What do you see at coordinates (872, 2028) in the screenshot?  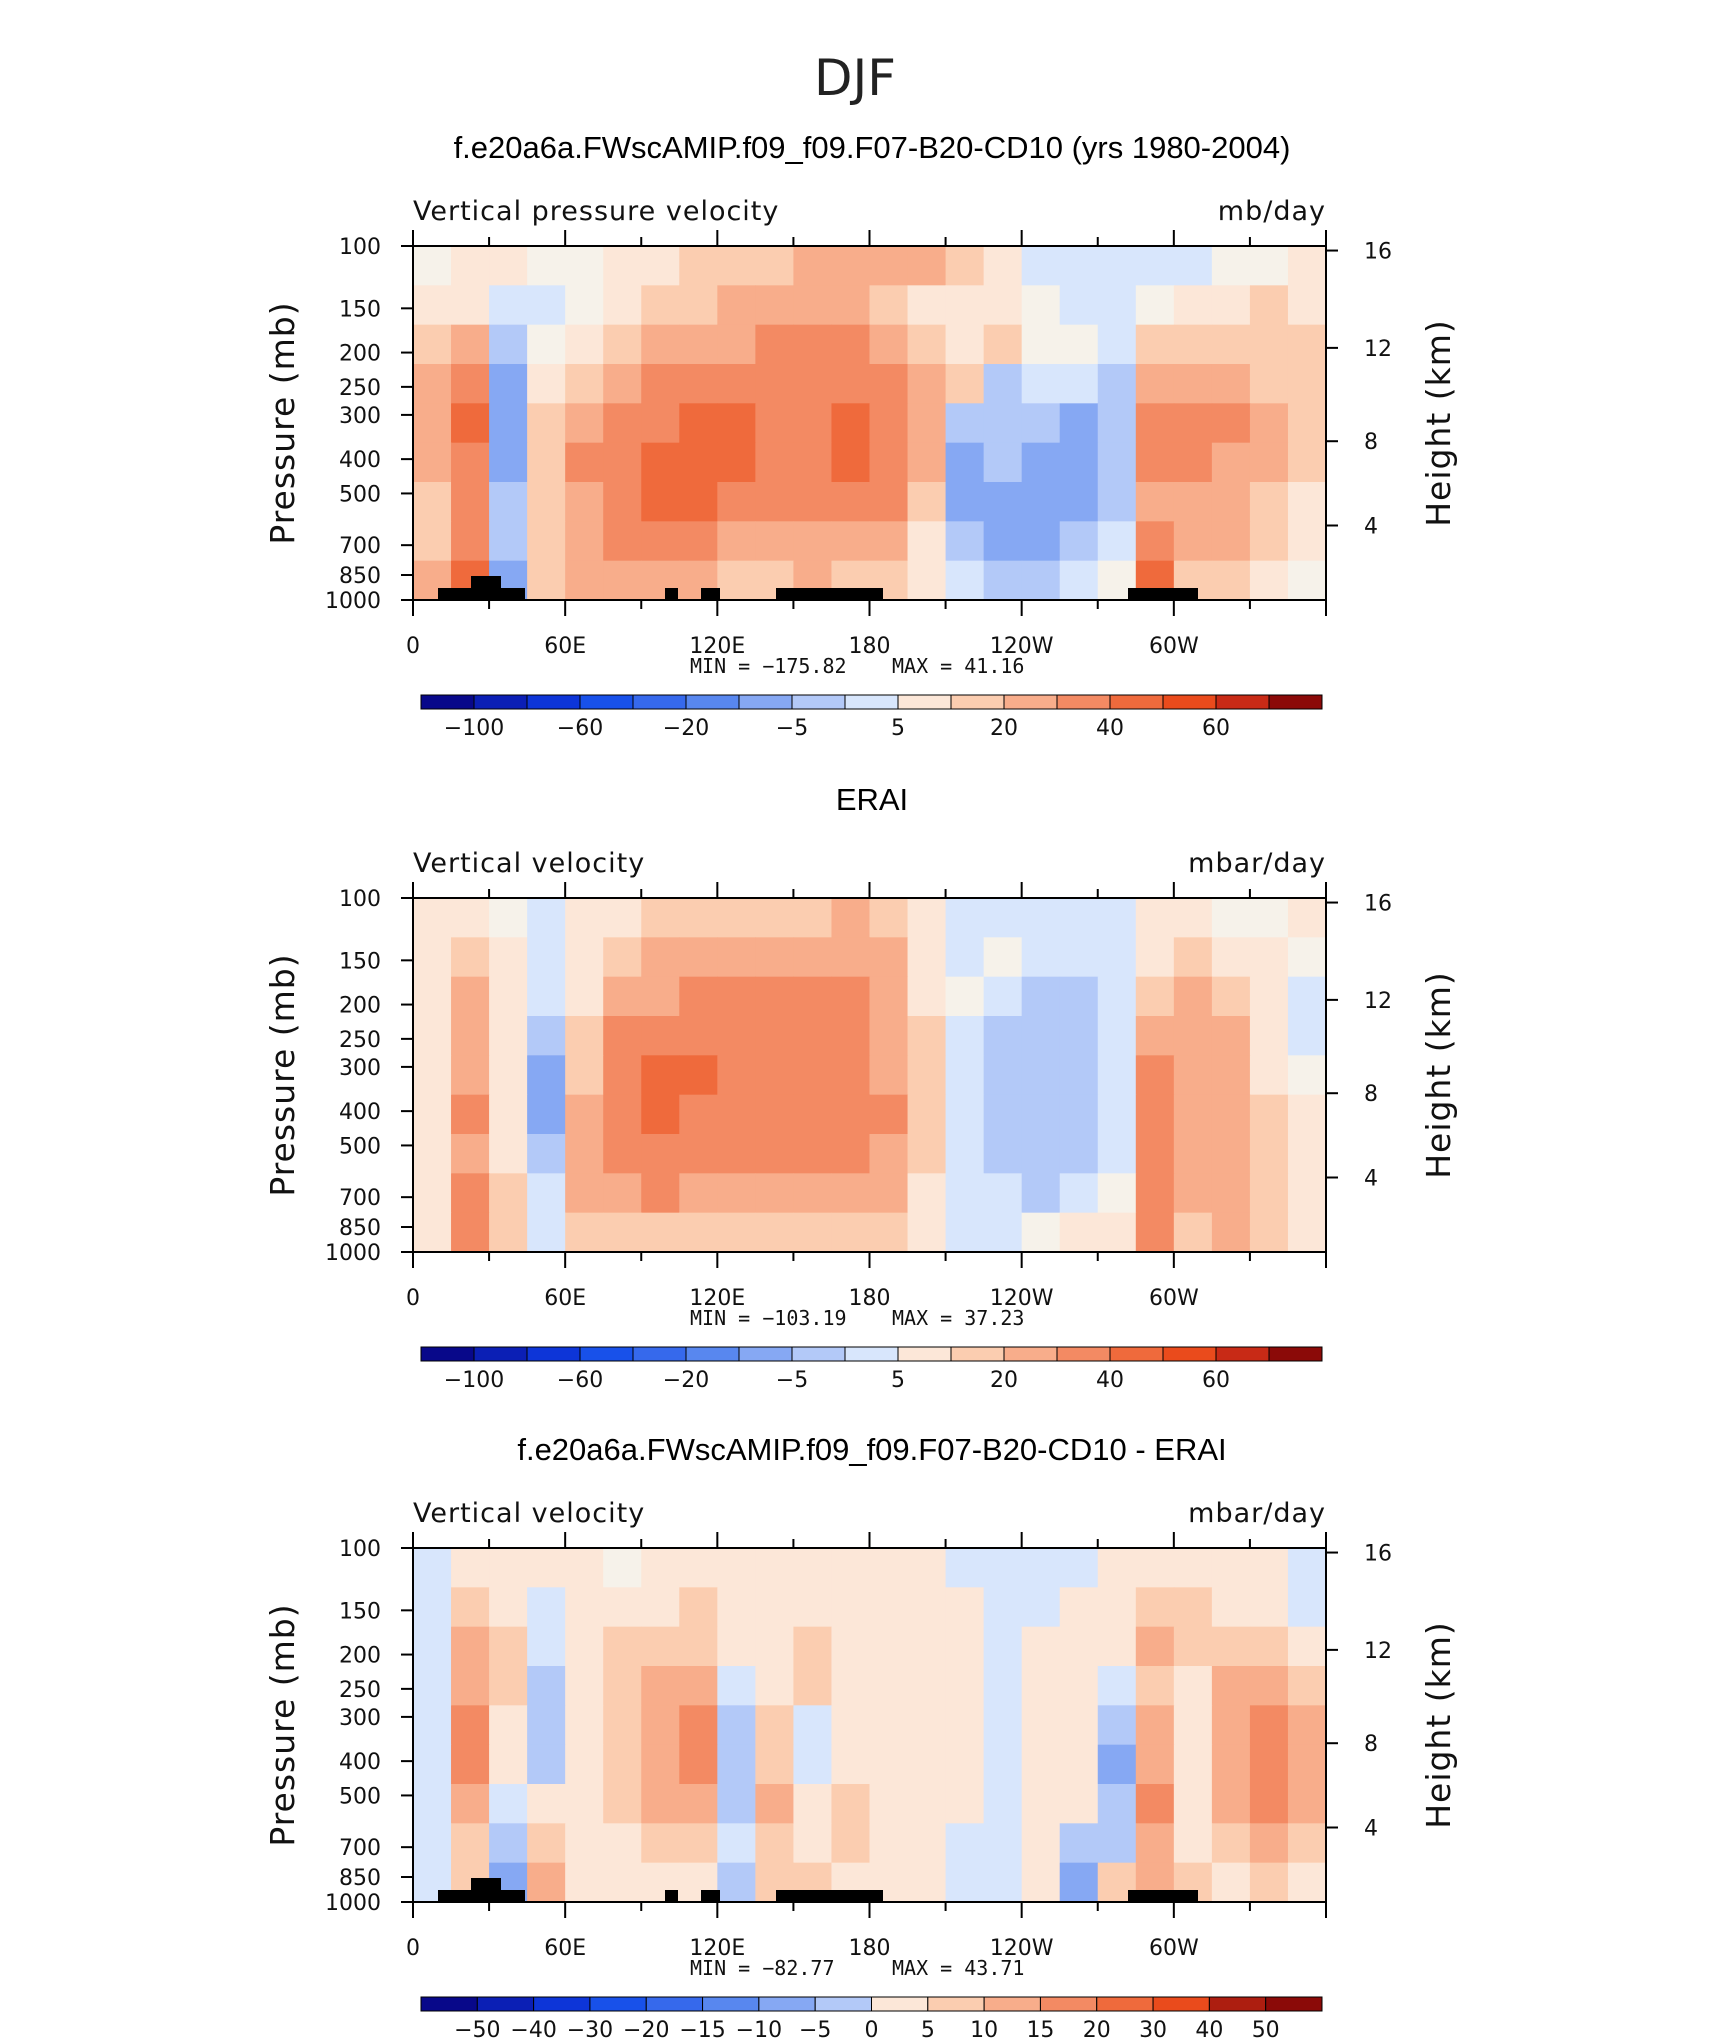 I see `colorbar-label: 0` at bounding box center [872, 2028].